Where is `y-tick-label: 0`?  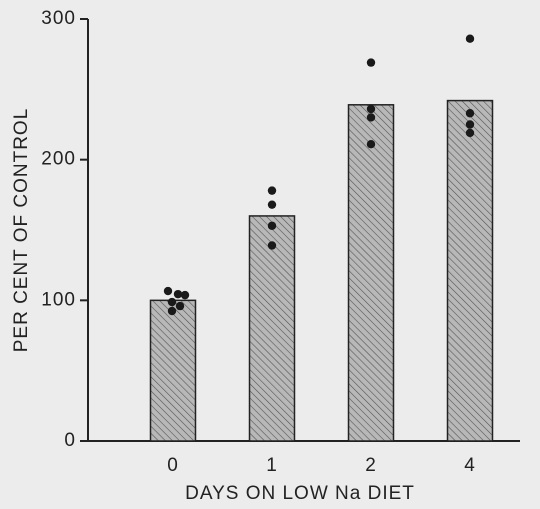
y-tick-label: 0 is located at coordinates (70, 440).